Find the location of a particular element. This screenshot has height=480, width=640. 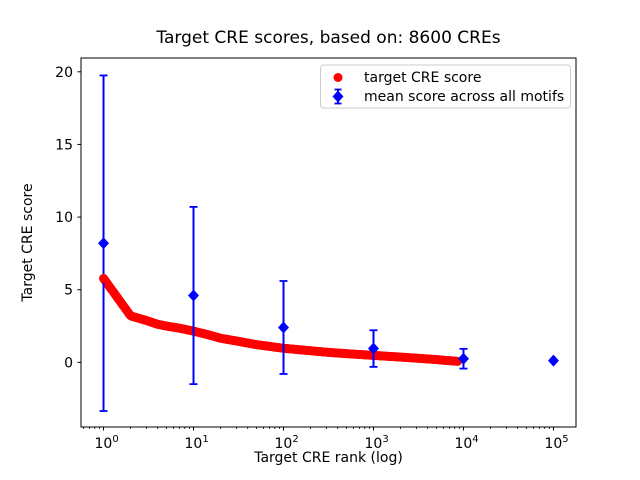

legend-marker-diamond-icon is located at coordinates (338, 96).